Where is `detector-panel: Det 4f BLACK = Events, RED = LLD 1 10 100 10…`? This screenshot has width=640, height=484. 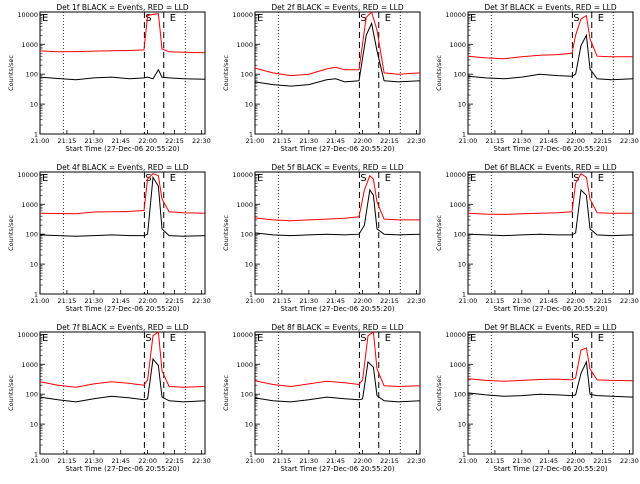
detector-panel: Det 4f BLACK = Events, RED = LLD 1 10 100 10… is located at coordinates (109, 238).